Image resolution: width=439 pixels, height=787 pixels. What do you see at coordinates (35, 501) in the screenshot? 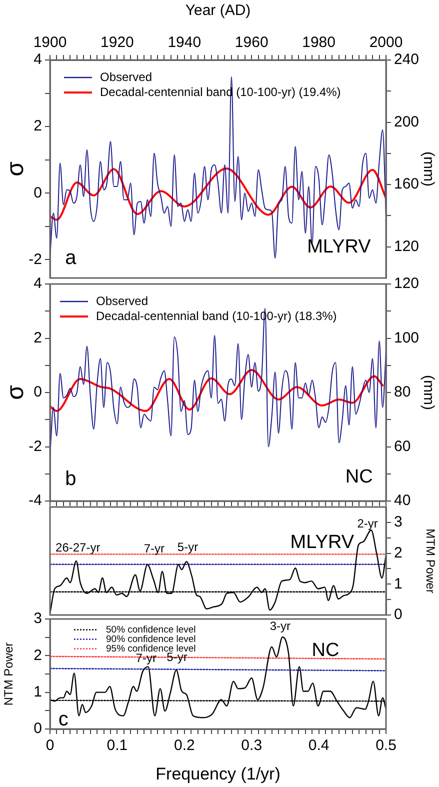
I see `y-tick-label: -4` at bounding box center [35, 501].